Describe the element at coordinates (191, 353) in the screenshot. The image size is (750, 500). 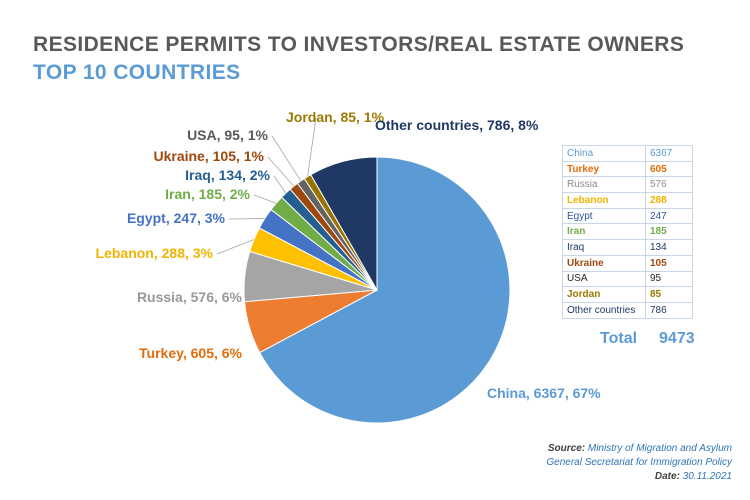
I see `data-label-turkey: Turkey, 605, 6%` at that location.